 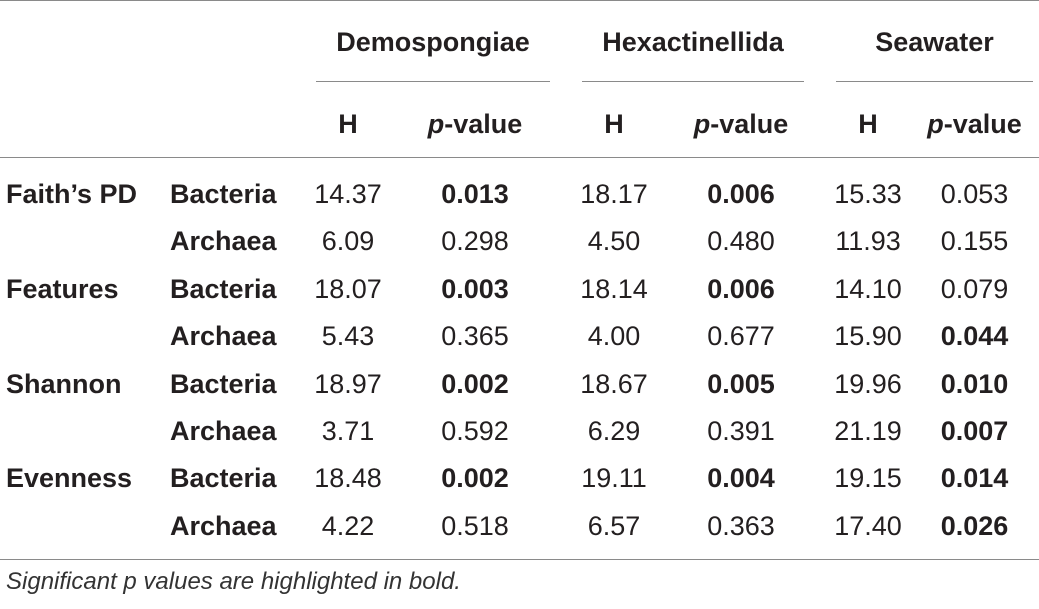 What do you see at coordinates (614, 526) in the screenshot?
I see `h-value: 6.57` at bounding box center [614, 526].